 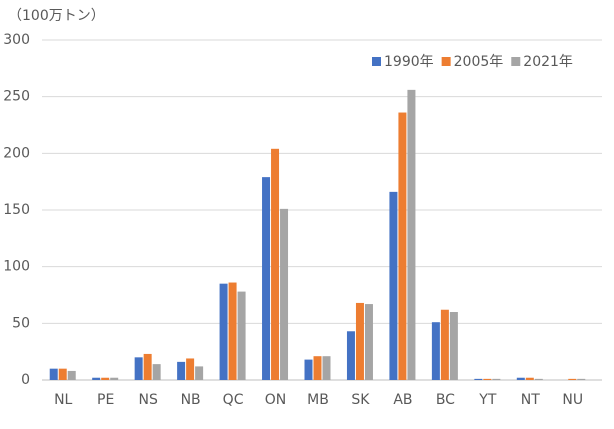 What do you see at coordinates (487, 400) in the screenshot?
I see `x-tick-label: YT` at bounding box center [487, 400].